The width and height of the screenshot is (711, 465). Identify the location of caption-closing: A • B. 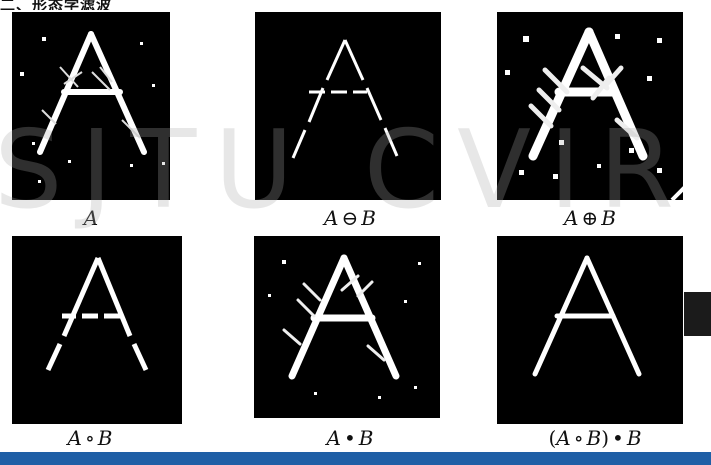
(350, 438).